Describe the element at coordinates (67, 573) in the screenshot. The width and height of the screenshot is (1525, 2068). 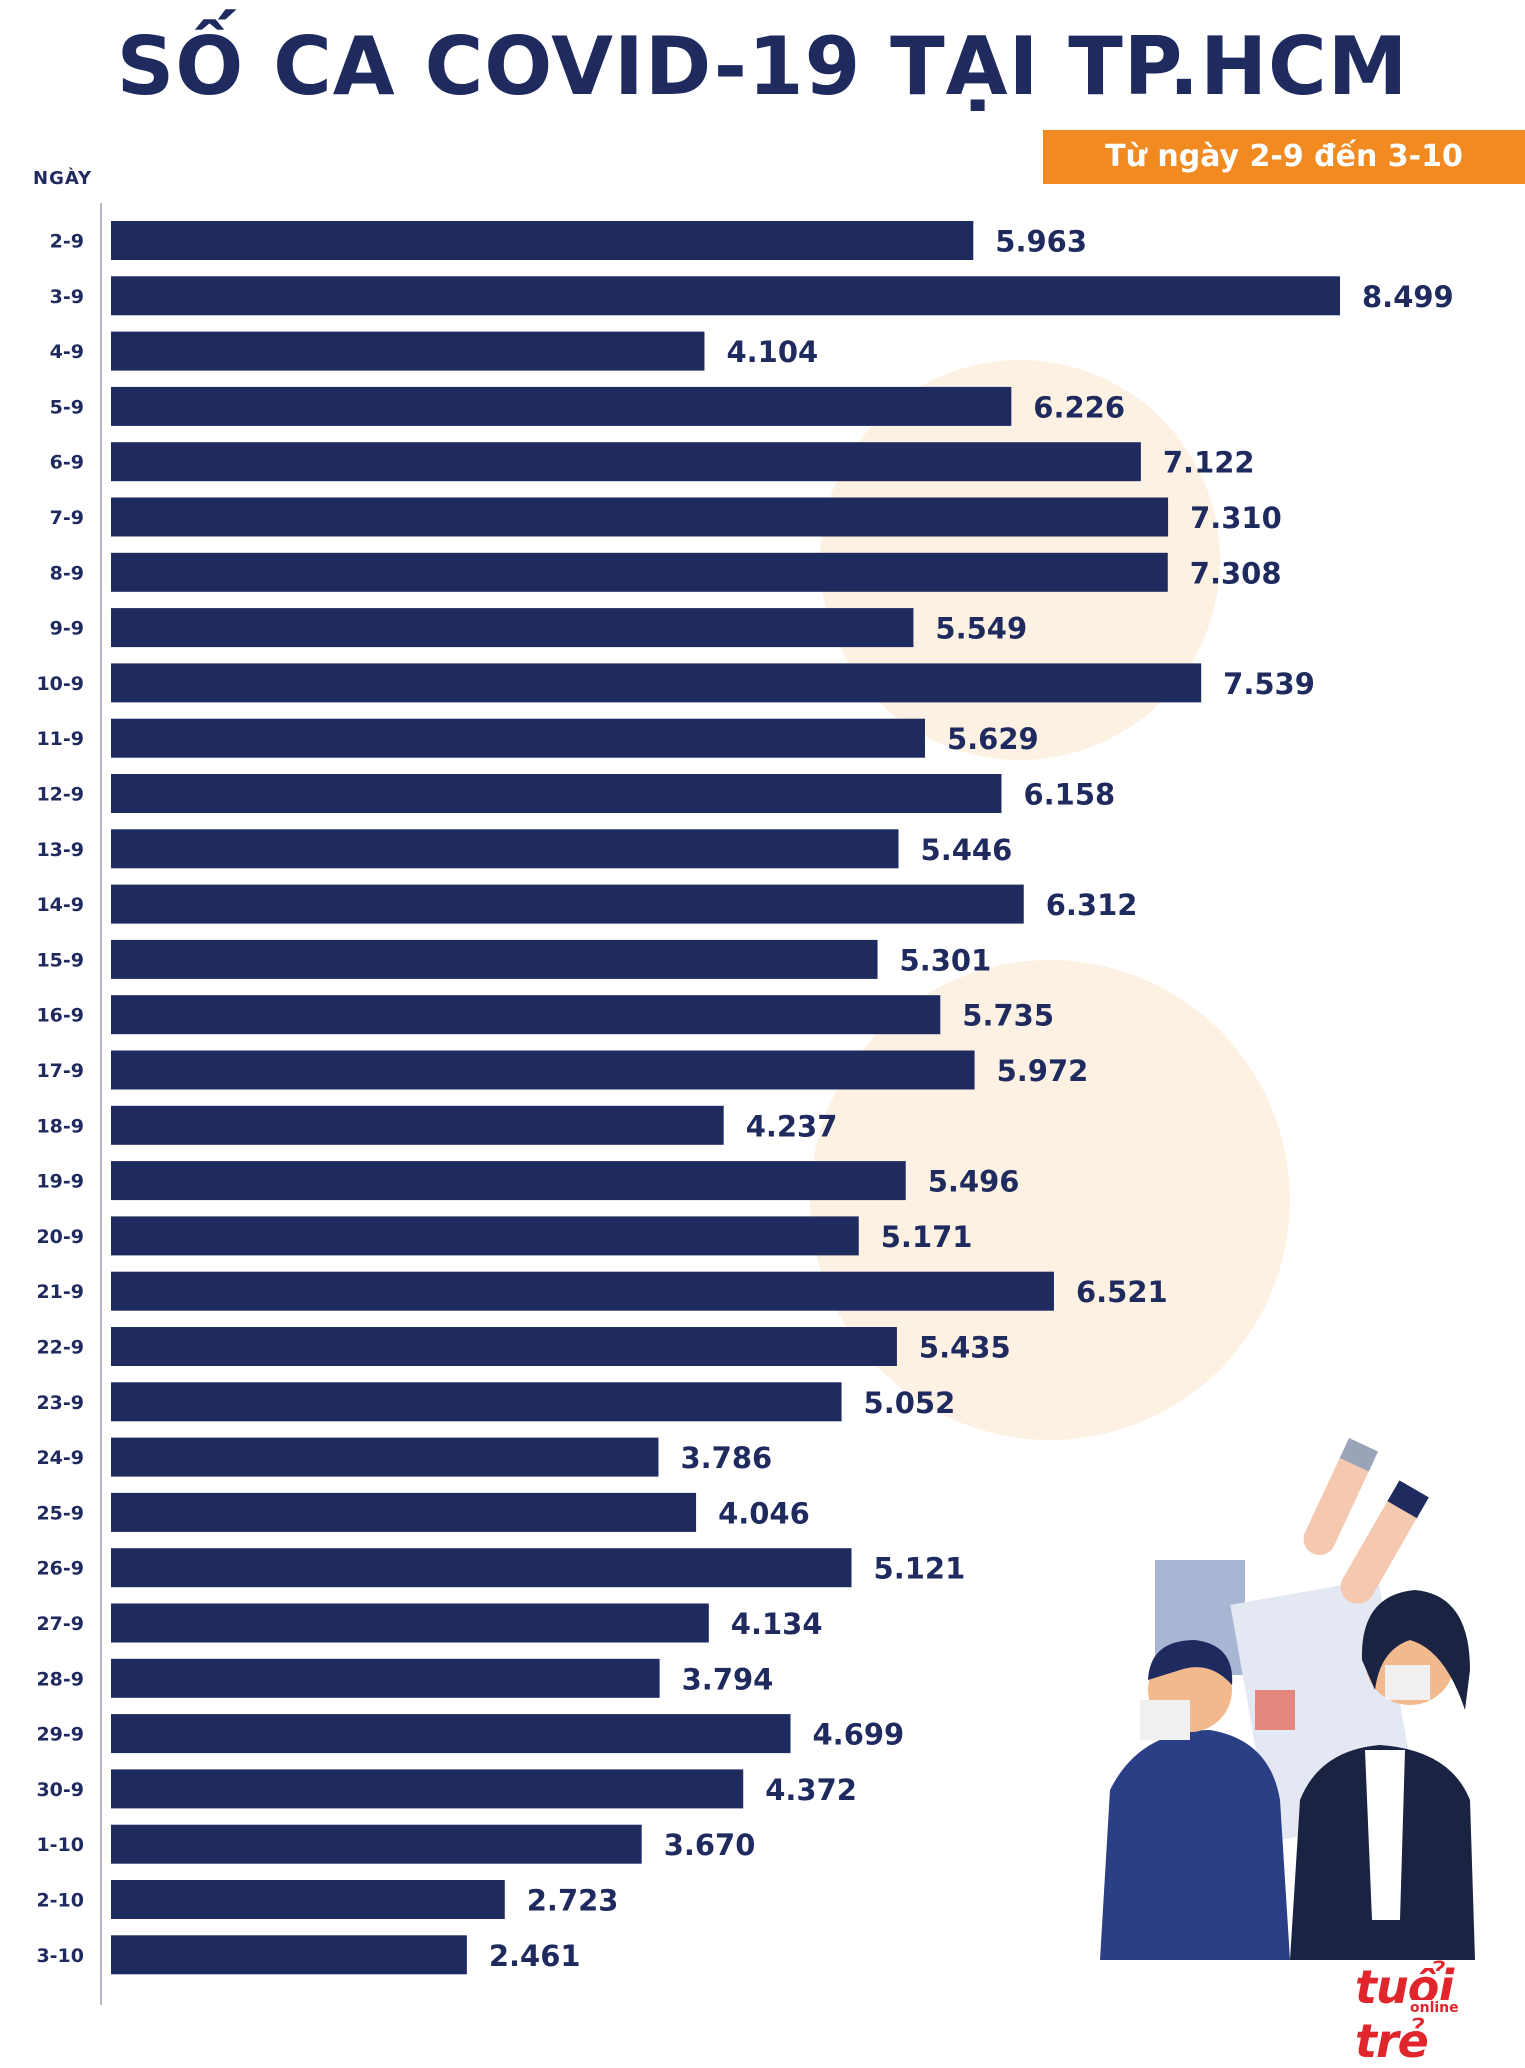
I see `category-label: 8-9` at that location.